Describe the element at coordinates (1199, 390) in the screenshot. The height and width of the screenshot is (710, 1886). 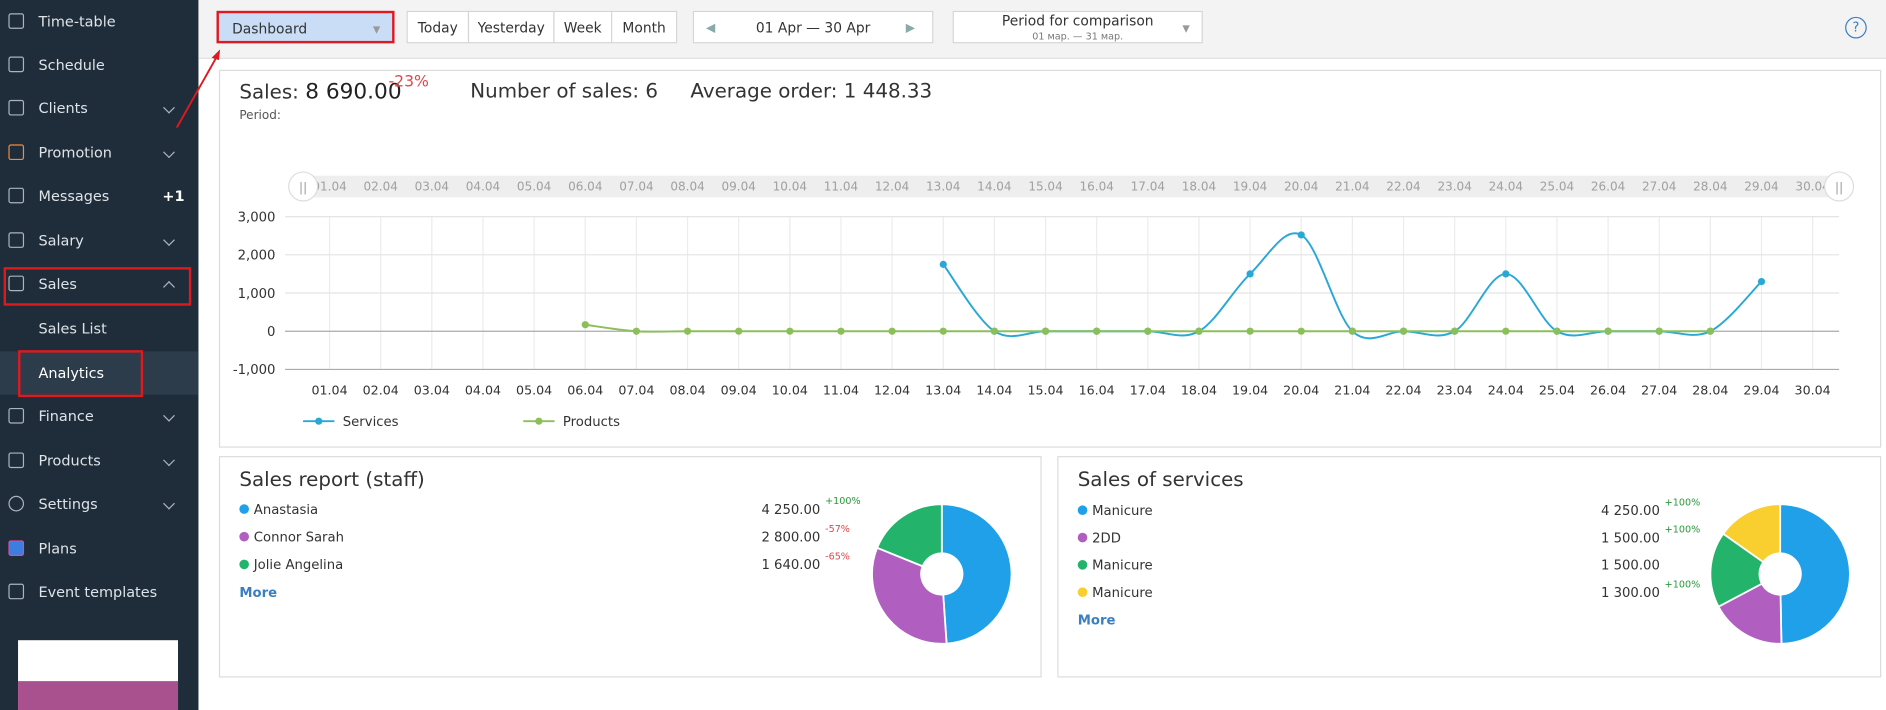
I see `x-tick-label: 18.04` at that location.